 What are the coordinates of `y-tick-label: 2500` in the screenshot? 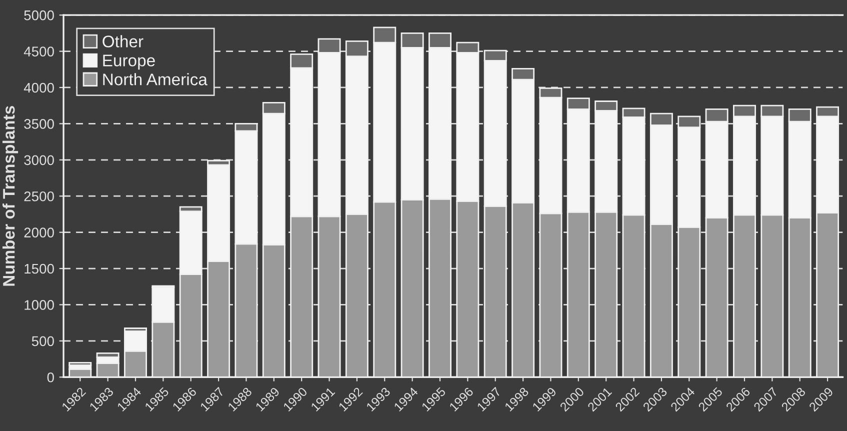 It's located at (39, 196).